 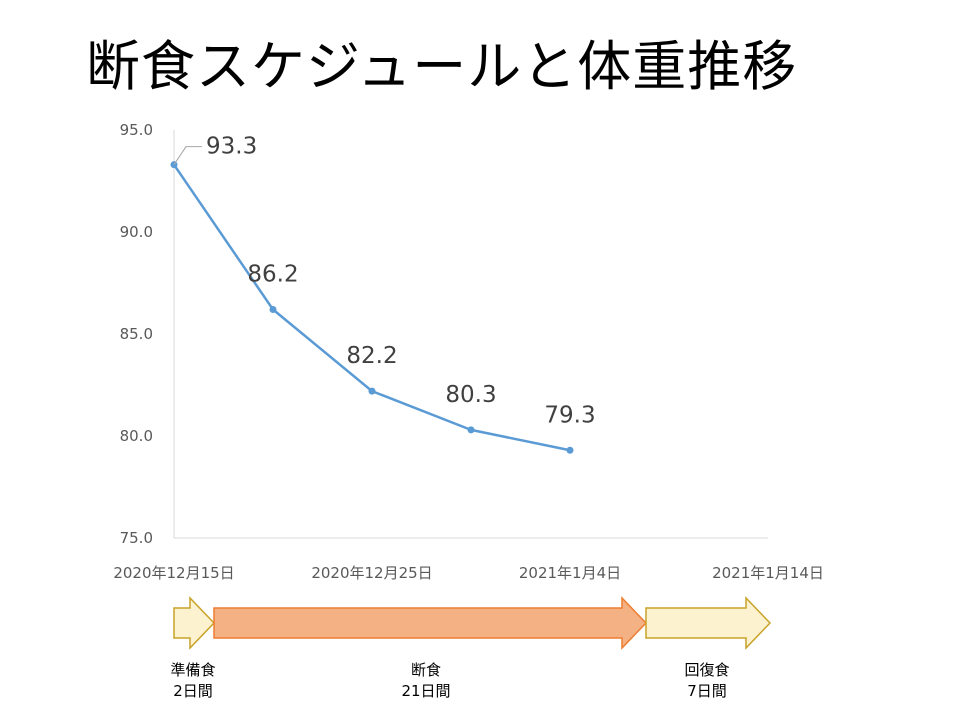 What do you see at coordinates (136, 334) in the screenshot?
I see `y-tick-label: 85.0` at bounding box center [136, 334].